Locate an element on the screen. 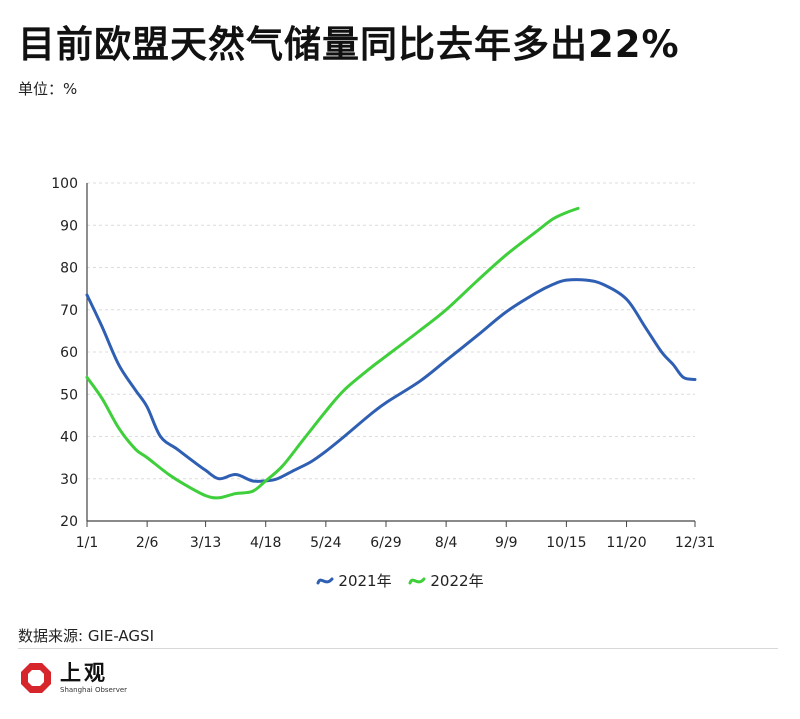 The height and width of the screenshot is (719, 800). divider is located at coordinates (398, 648).